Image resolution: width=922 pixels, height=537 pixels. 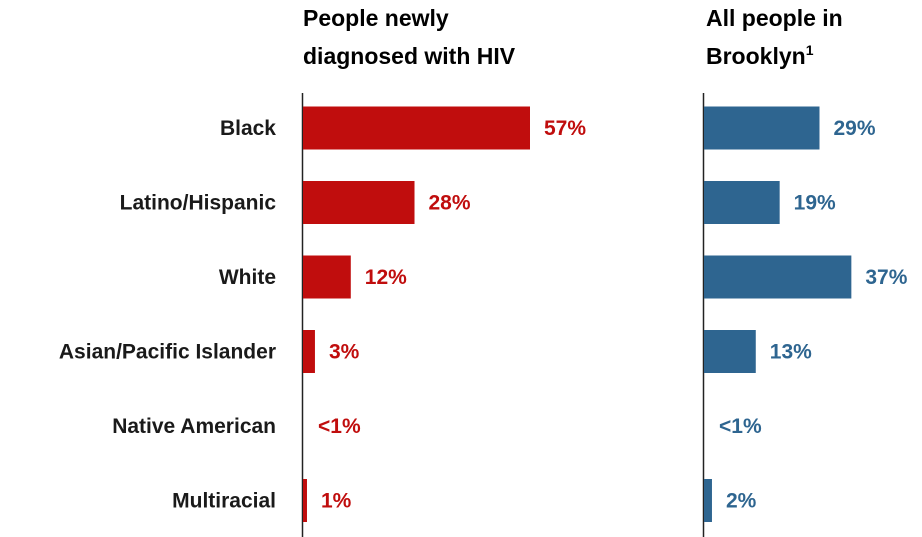 What do you see at coordinates (327, 277) in the screenshot?
I see `bar-hiv-white` at bounding box center [327, 277].